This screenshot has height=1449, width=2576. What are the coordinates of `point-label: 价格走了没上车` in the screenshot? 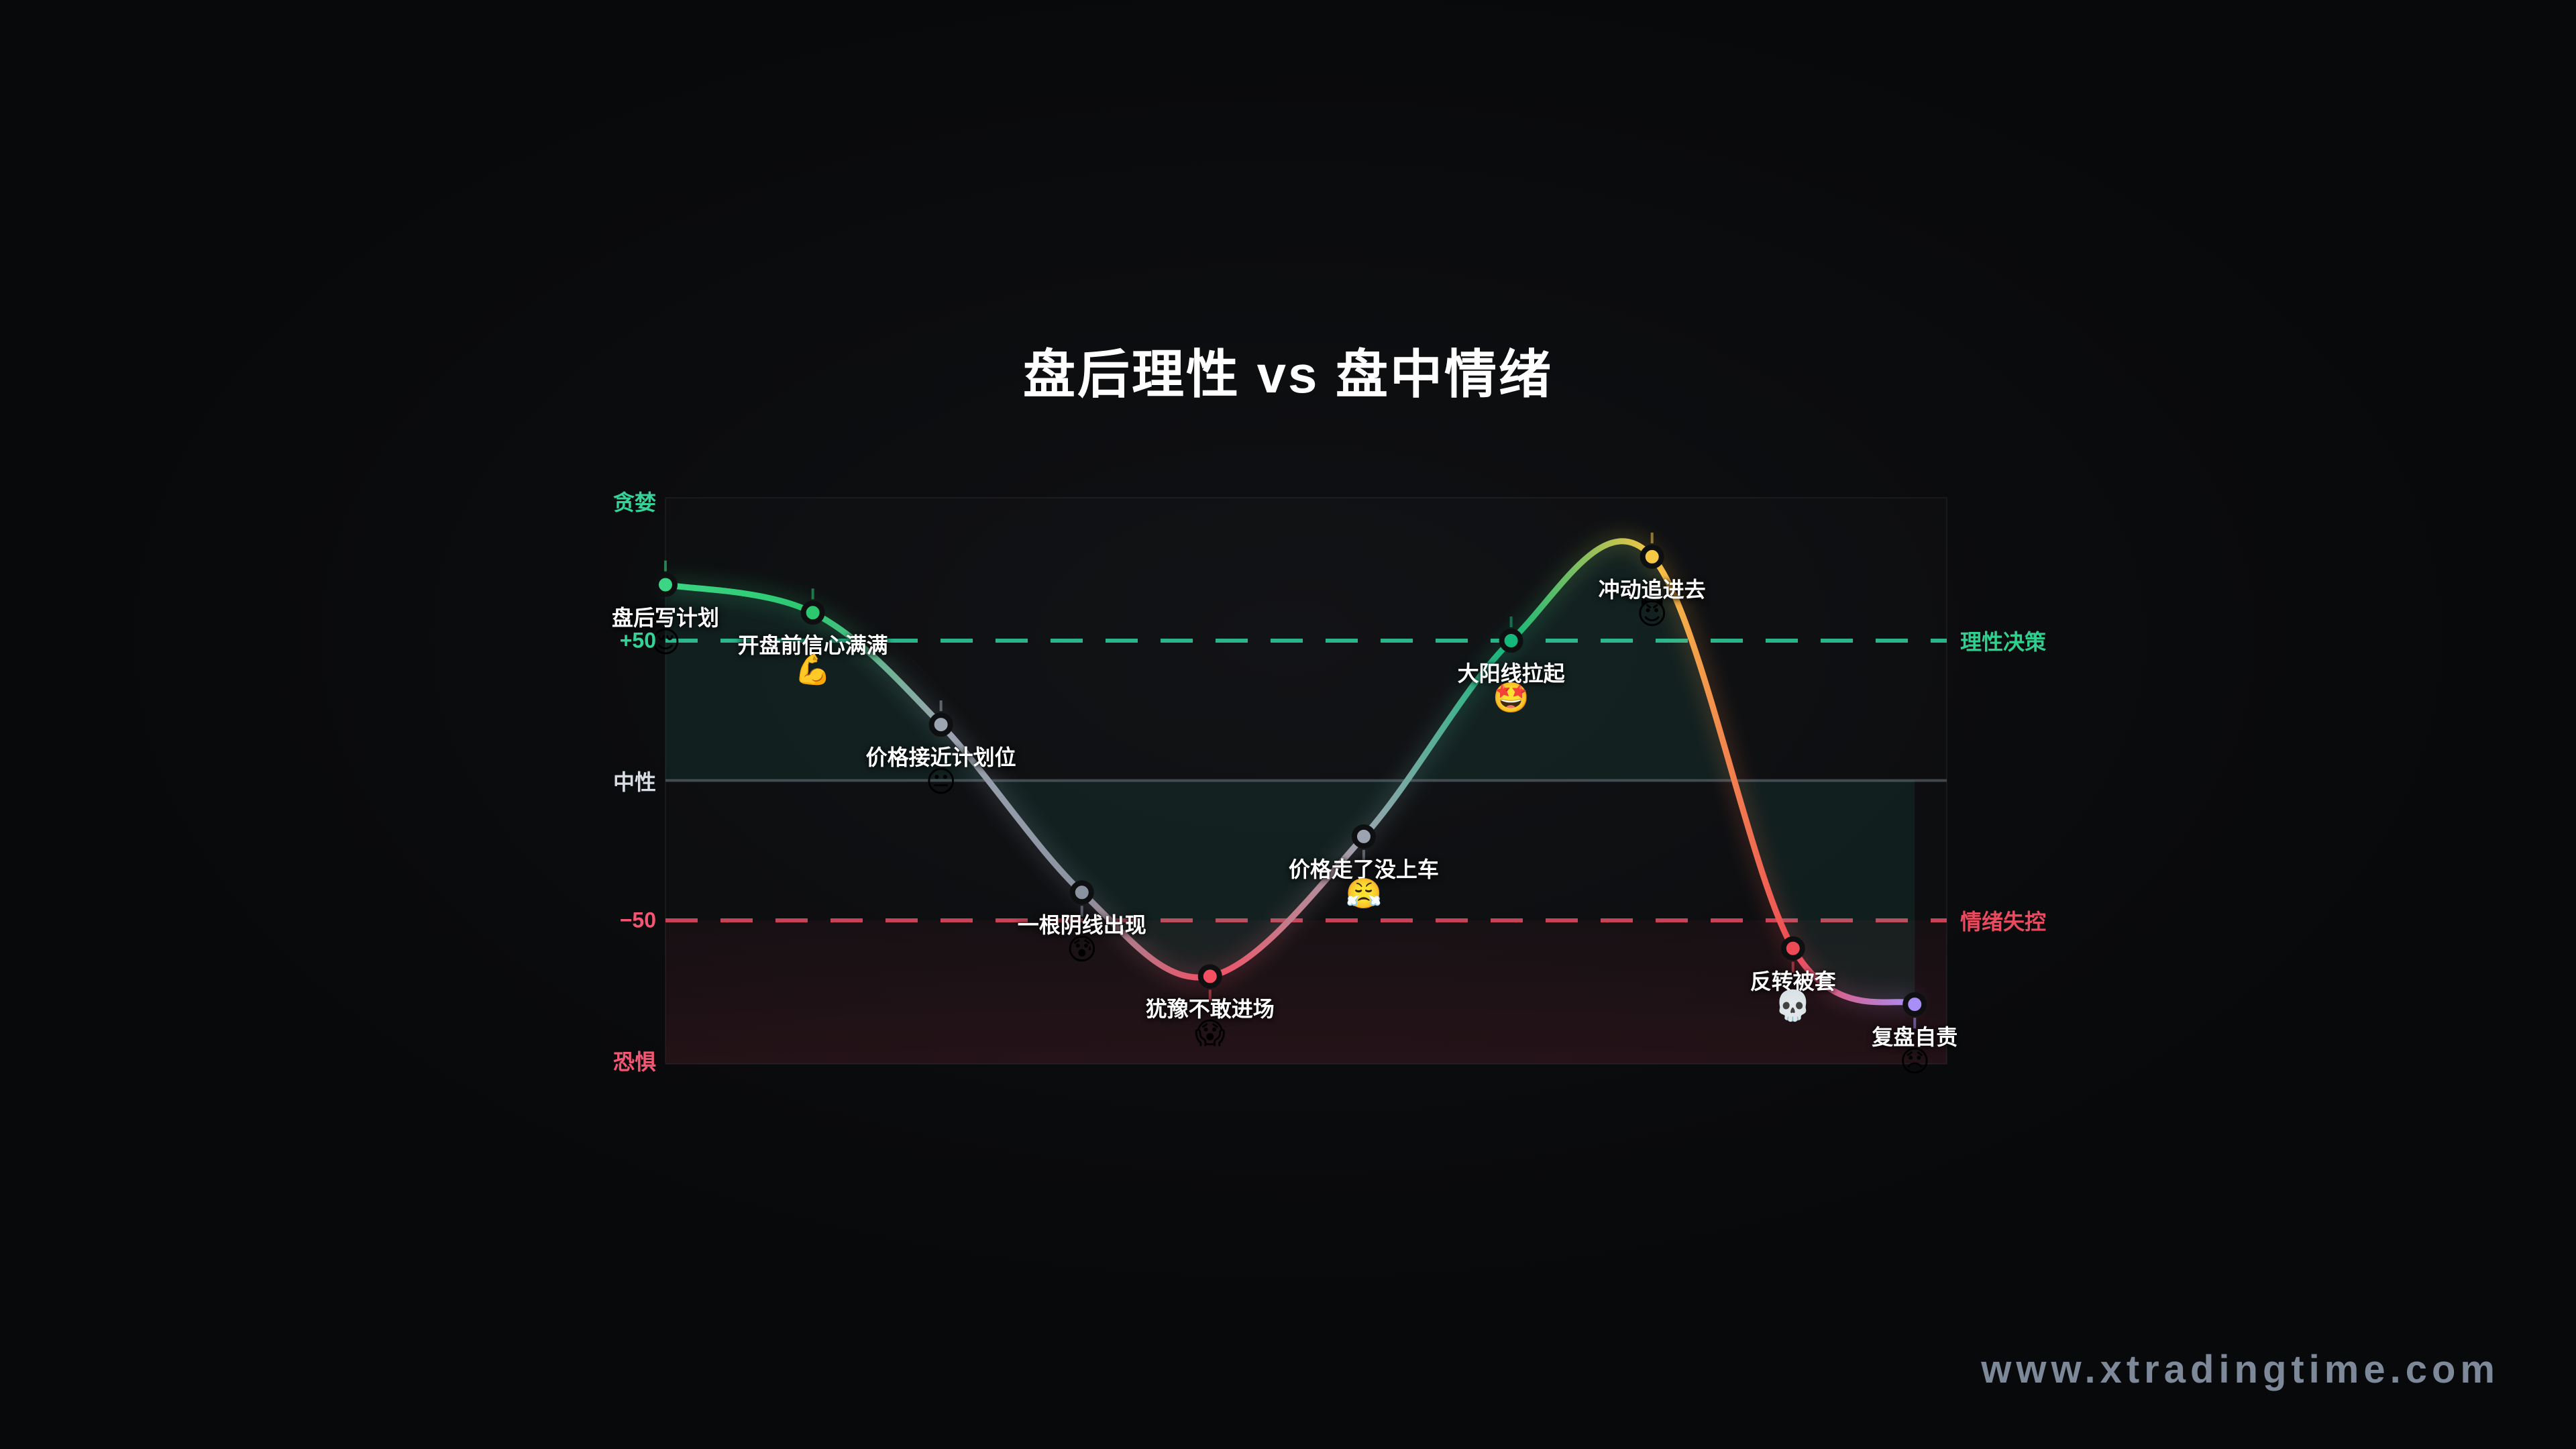 It's located at (1363, 869).